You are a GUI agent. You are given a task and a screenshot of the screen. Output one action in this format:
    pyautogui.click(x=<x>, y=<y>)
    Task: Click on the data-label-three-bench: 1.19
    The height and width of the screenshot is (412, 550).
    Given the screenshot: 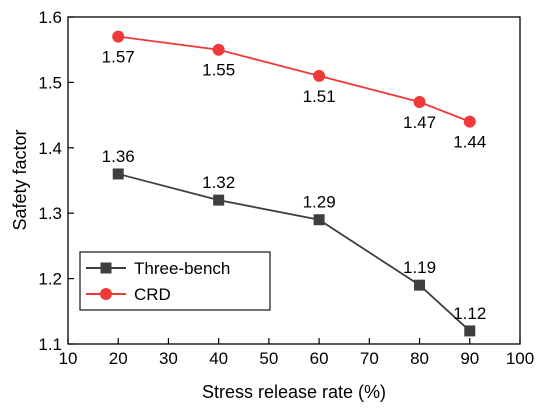 What is the action you would take?
    pyautogui.click(x=419, y=267)
    